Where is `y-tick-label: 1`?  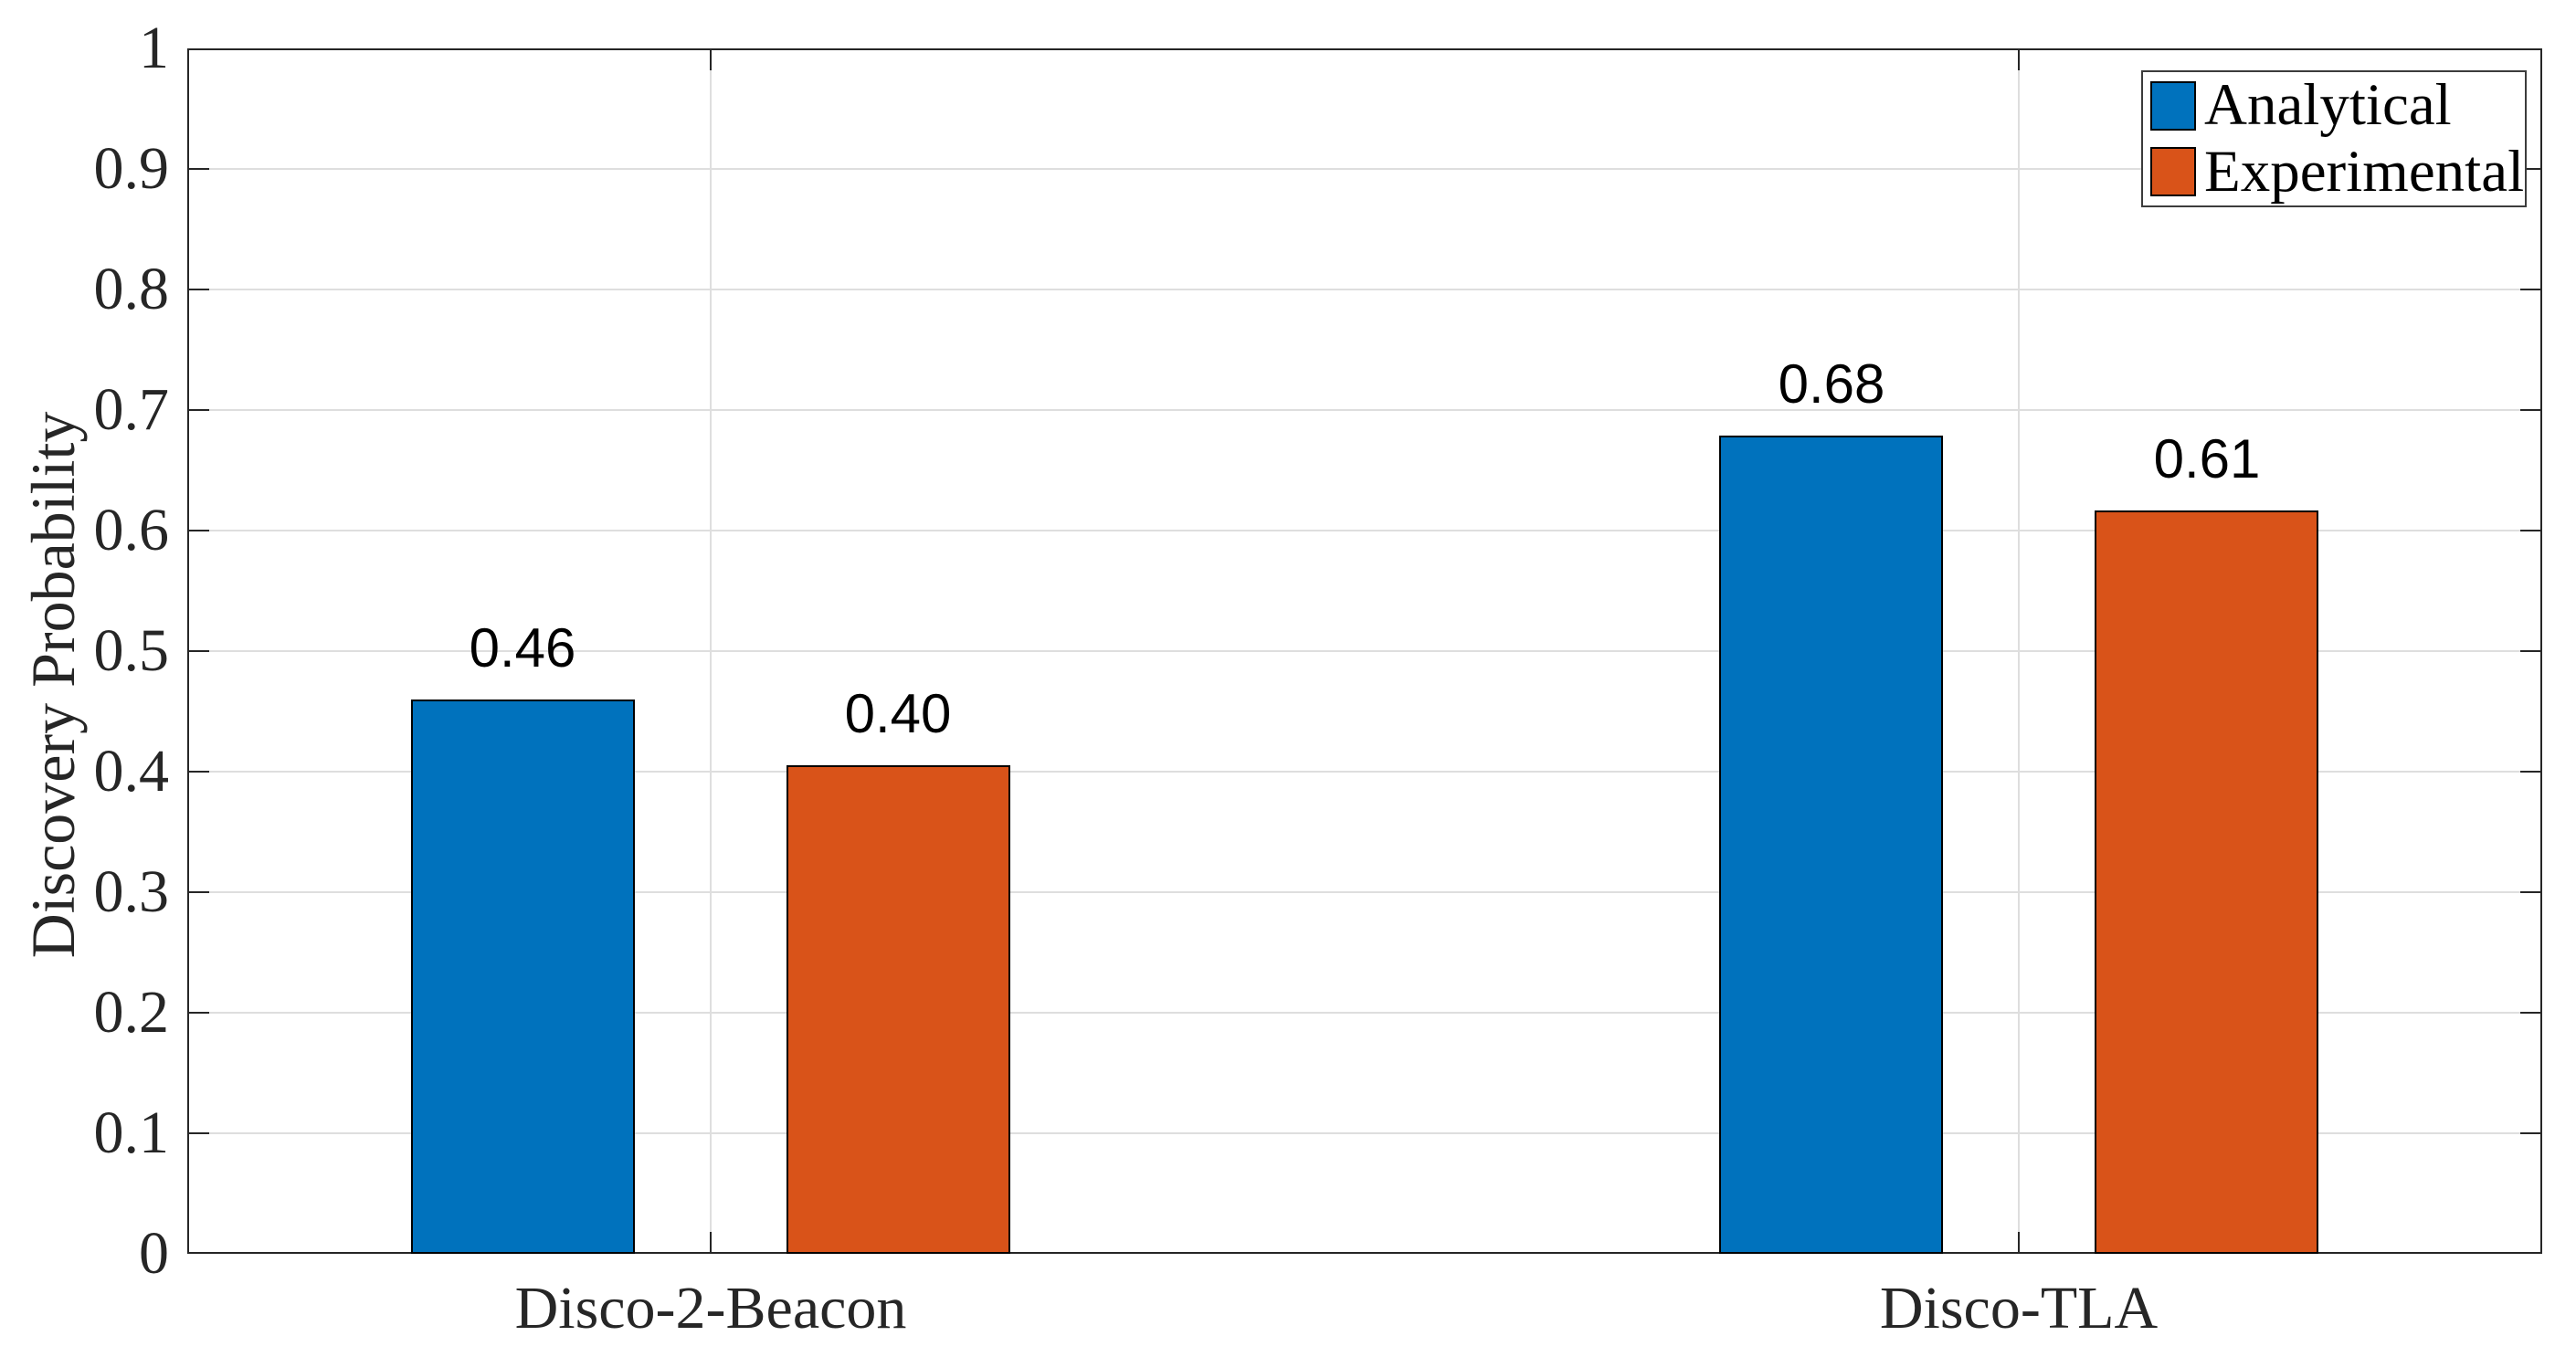 y-tick-label: 1 is located at coordinates (154, 48).